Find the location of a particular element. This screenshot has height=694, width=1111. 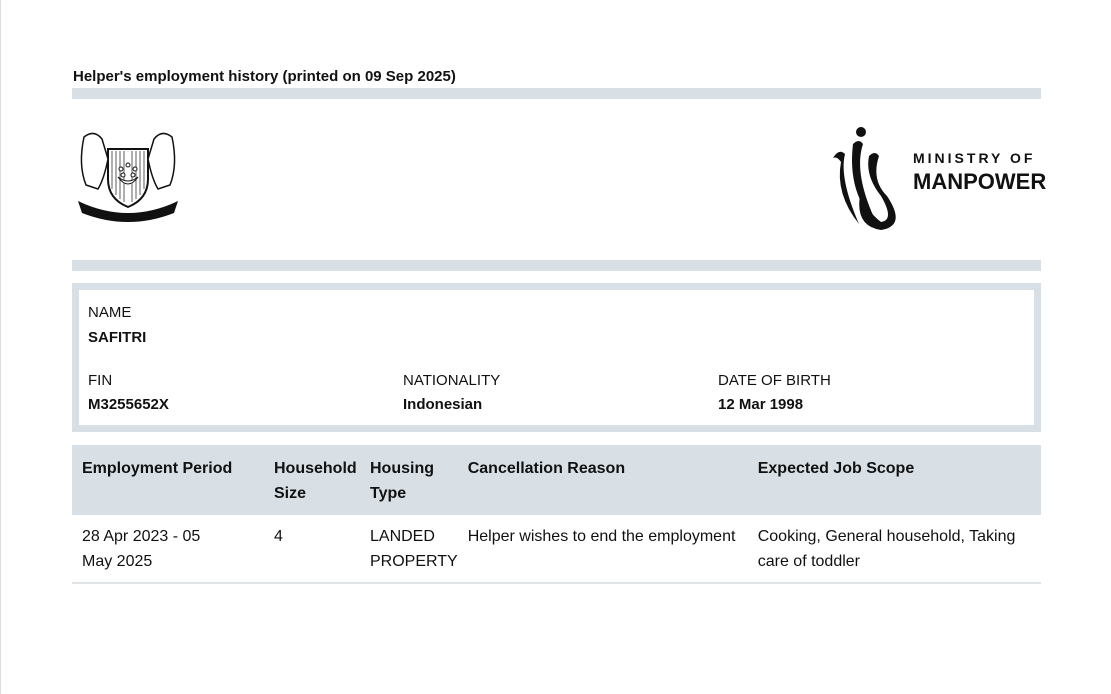

nationality-value: Indonesian is located at coordinates (443, 404).